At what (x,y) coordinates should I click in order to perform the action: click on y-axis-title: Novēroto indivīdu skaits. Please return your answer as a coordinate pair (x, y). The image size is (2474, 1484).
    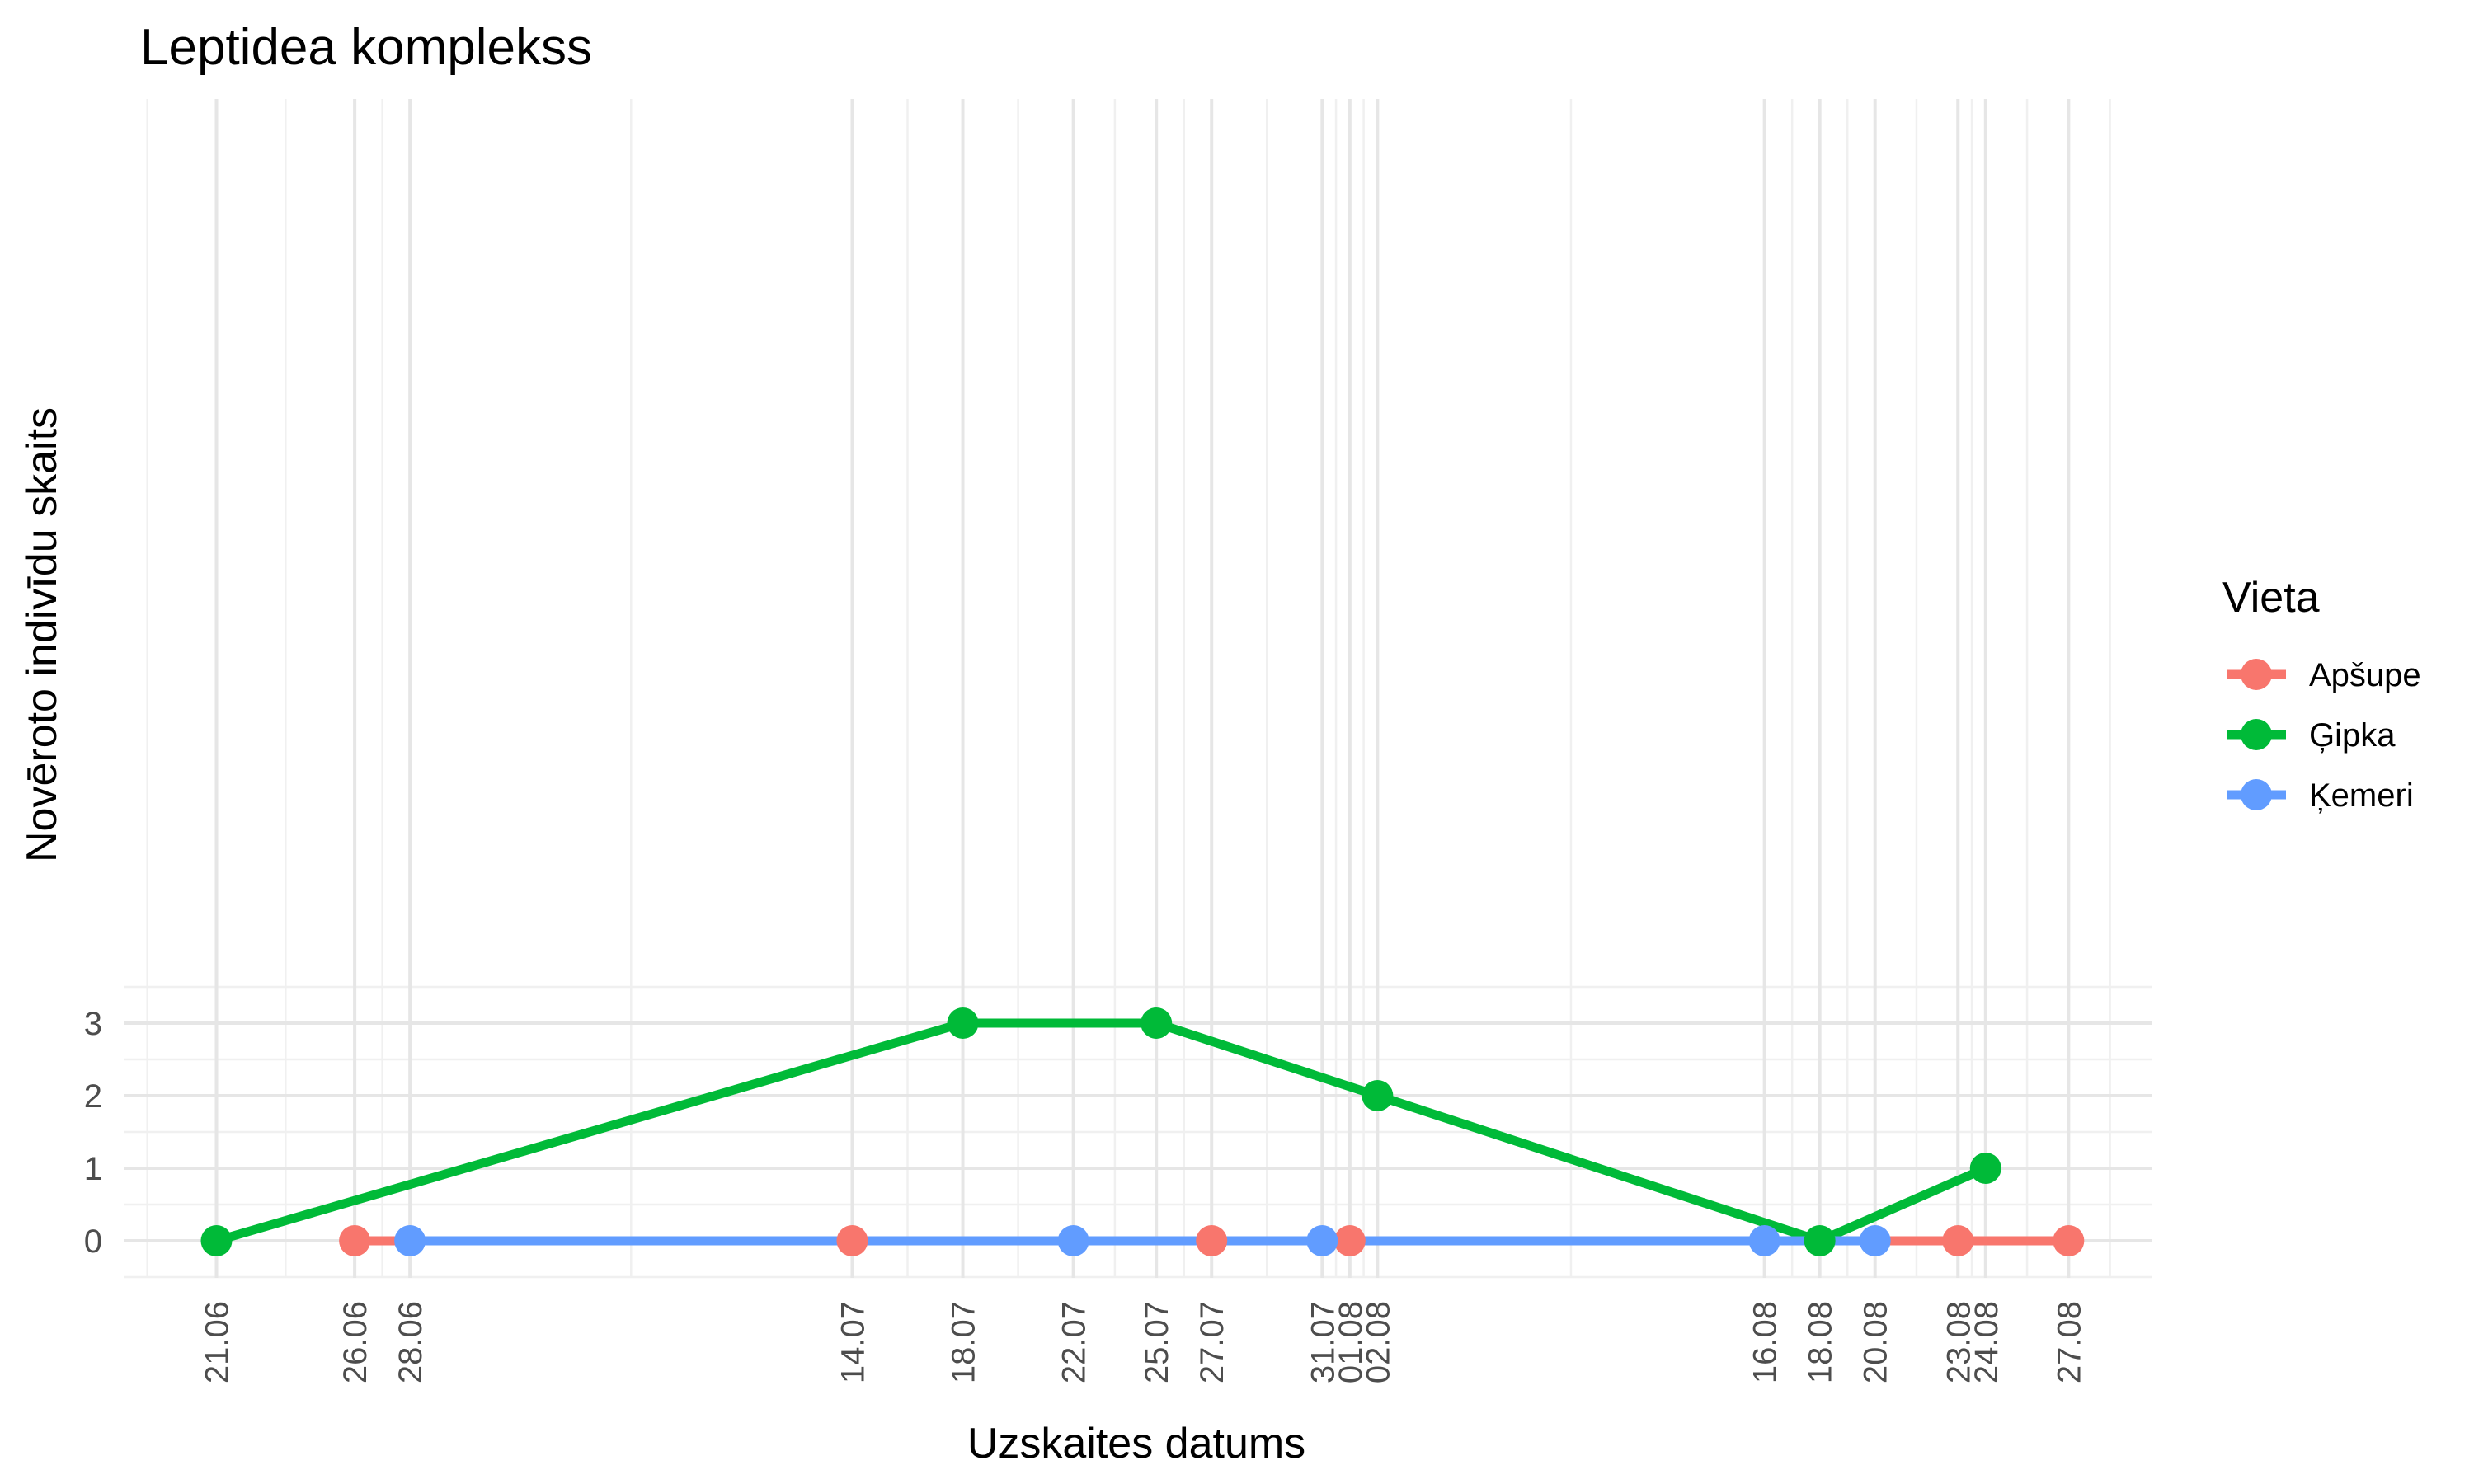
    Looking at the image, I should click on (42, 634).